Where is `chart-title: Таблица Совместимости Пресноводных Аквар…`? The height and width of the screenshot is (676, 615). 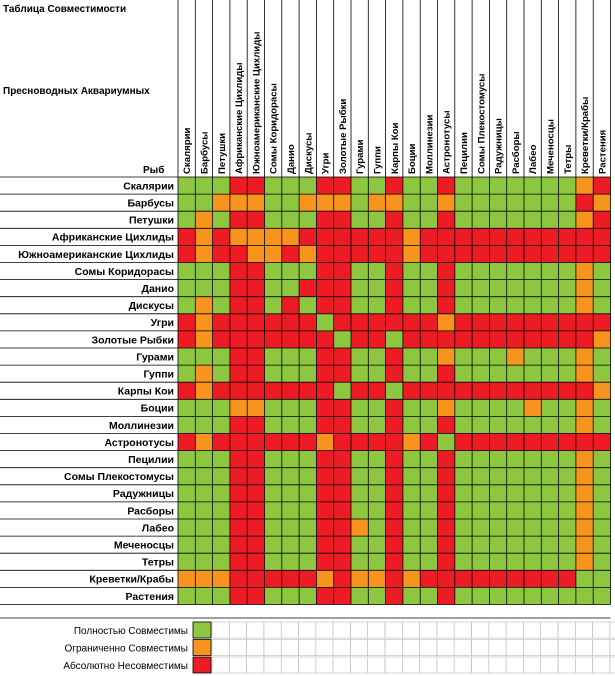 chart-title: Таблица Совместимости Пресноводных Аквар… is located at coordinates (83, 89).